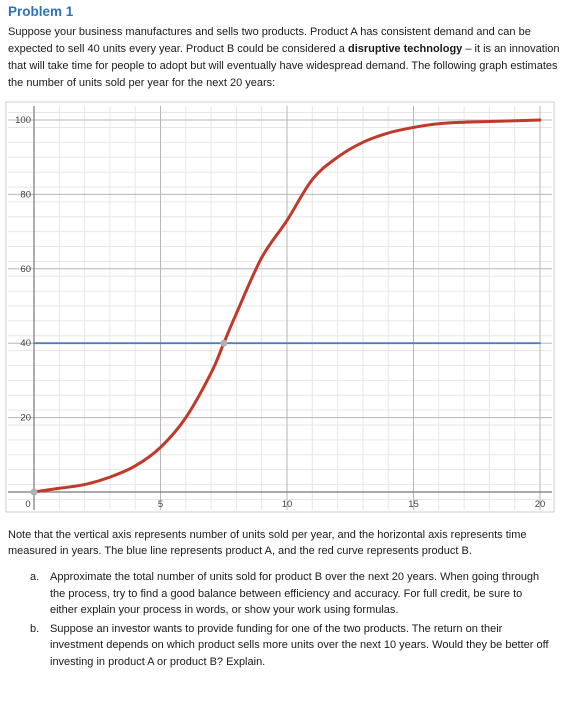  I want to click on x-tick-label: 10, so click(287, 504).